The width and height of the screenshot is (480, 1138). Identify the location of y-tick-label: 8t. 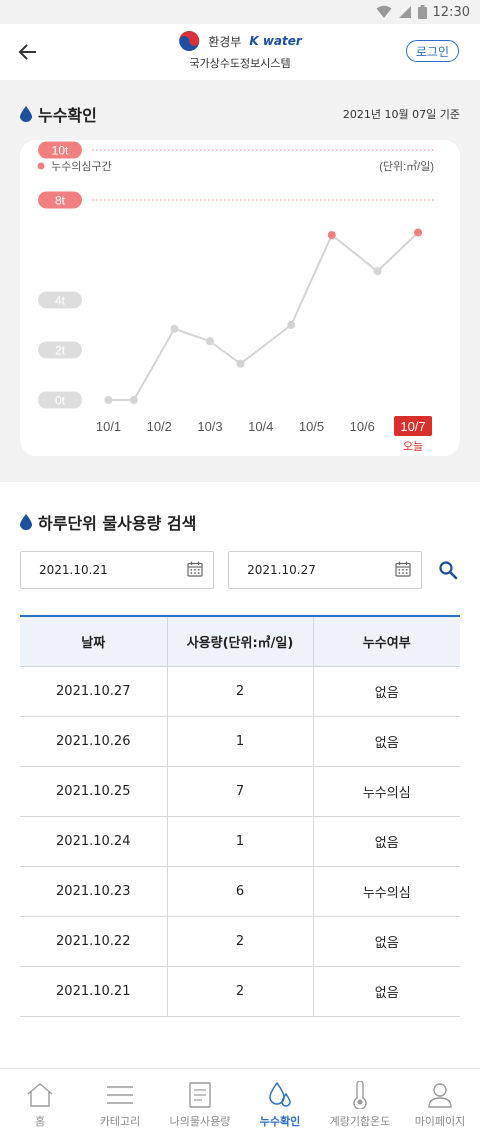
(60, 201).